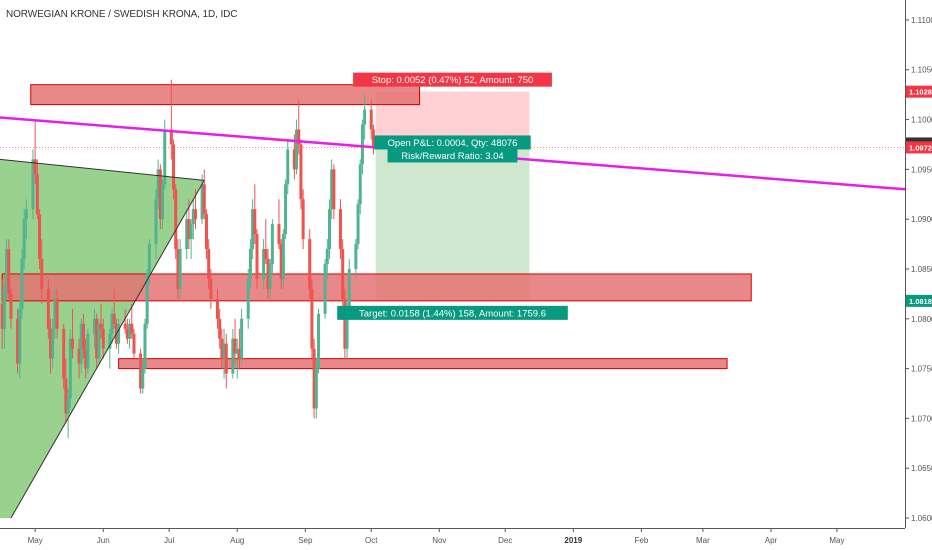 This screenshot has width=932, height=550. What do you see at coordinates (921, 468) in the screenshot?
I see `y-tick-label-9: 1.0650` at bounding box center [921, 468].